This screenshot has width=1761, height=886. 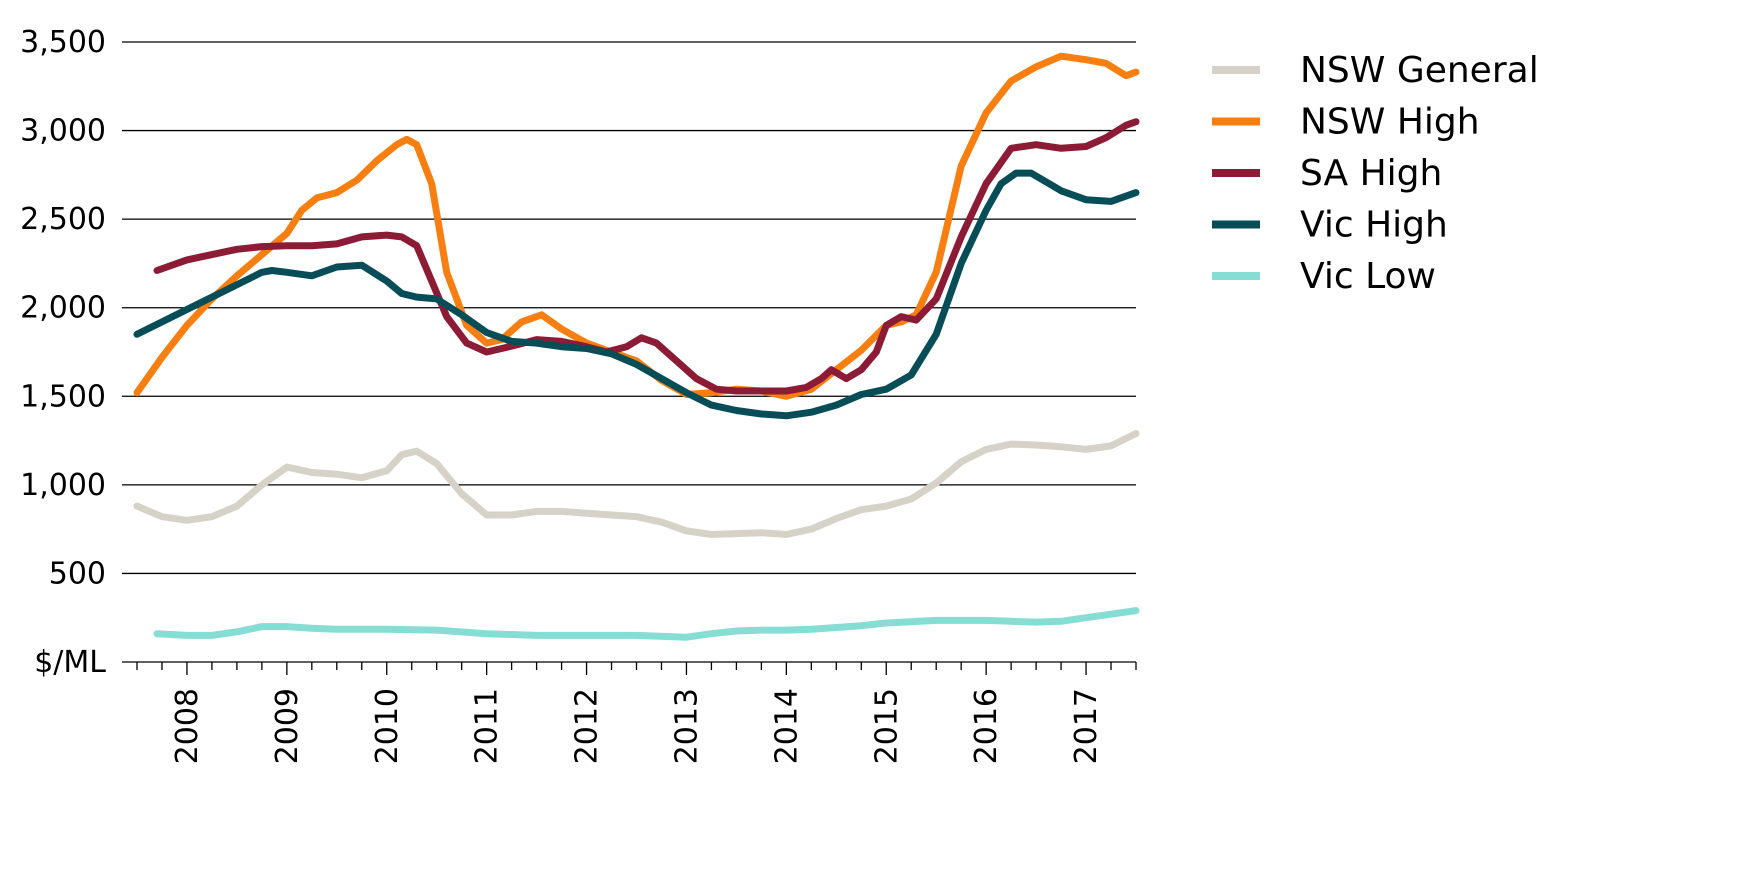 I want to click on y-tick-labels: 500 1,000 1,500 2,000 2,500 3,000 3,500, so click(x=63, y=308).